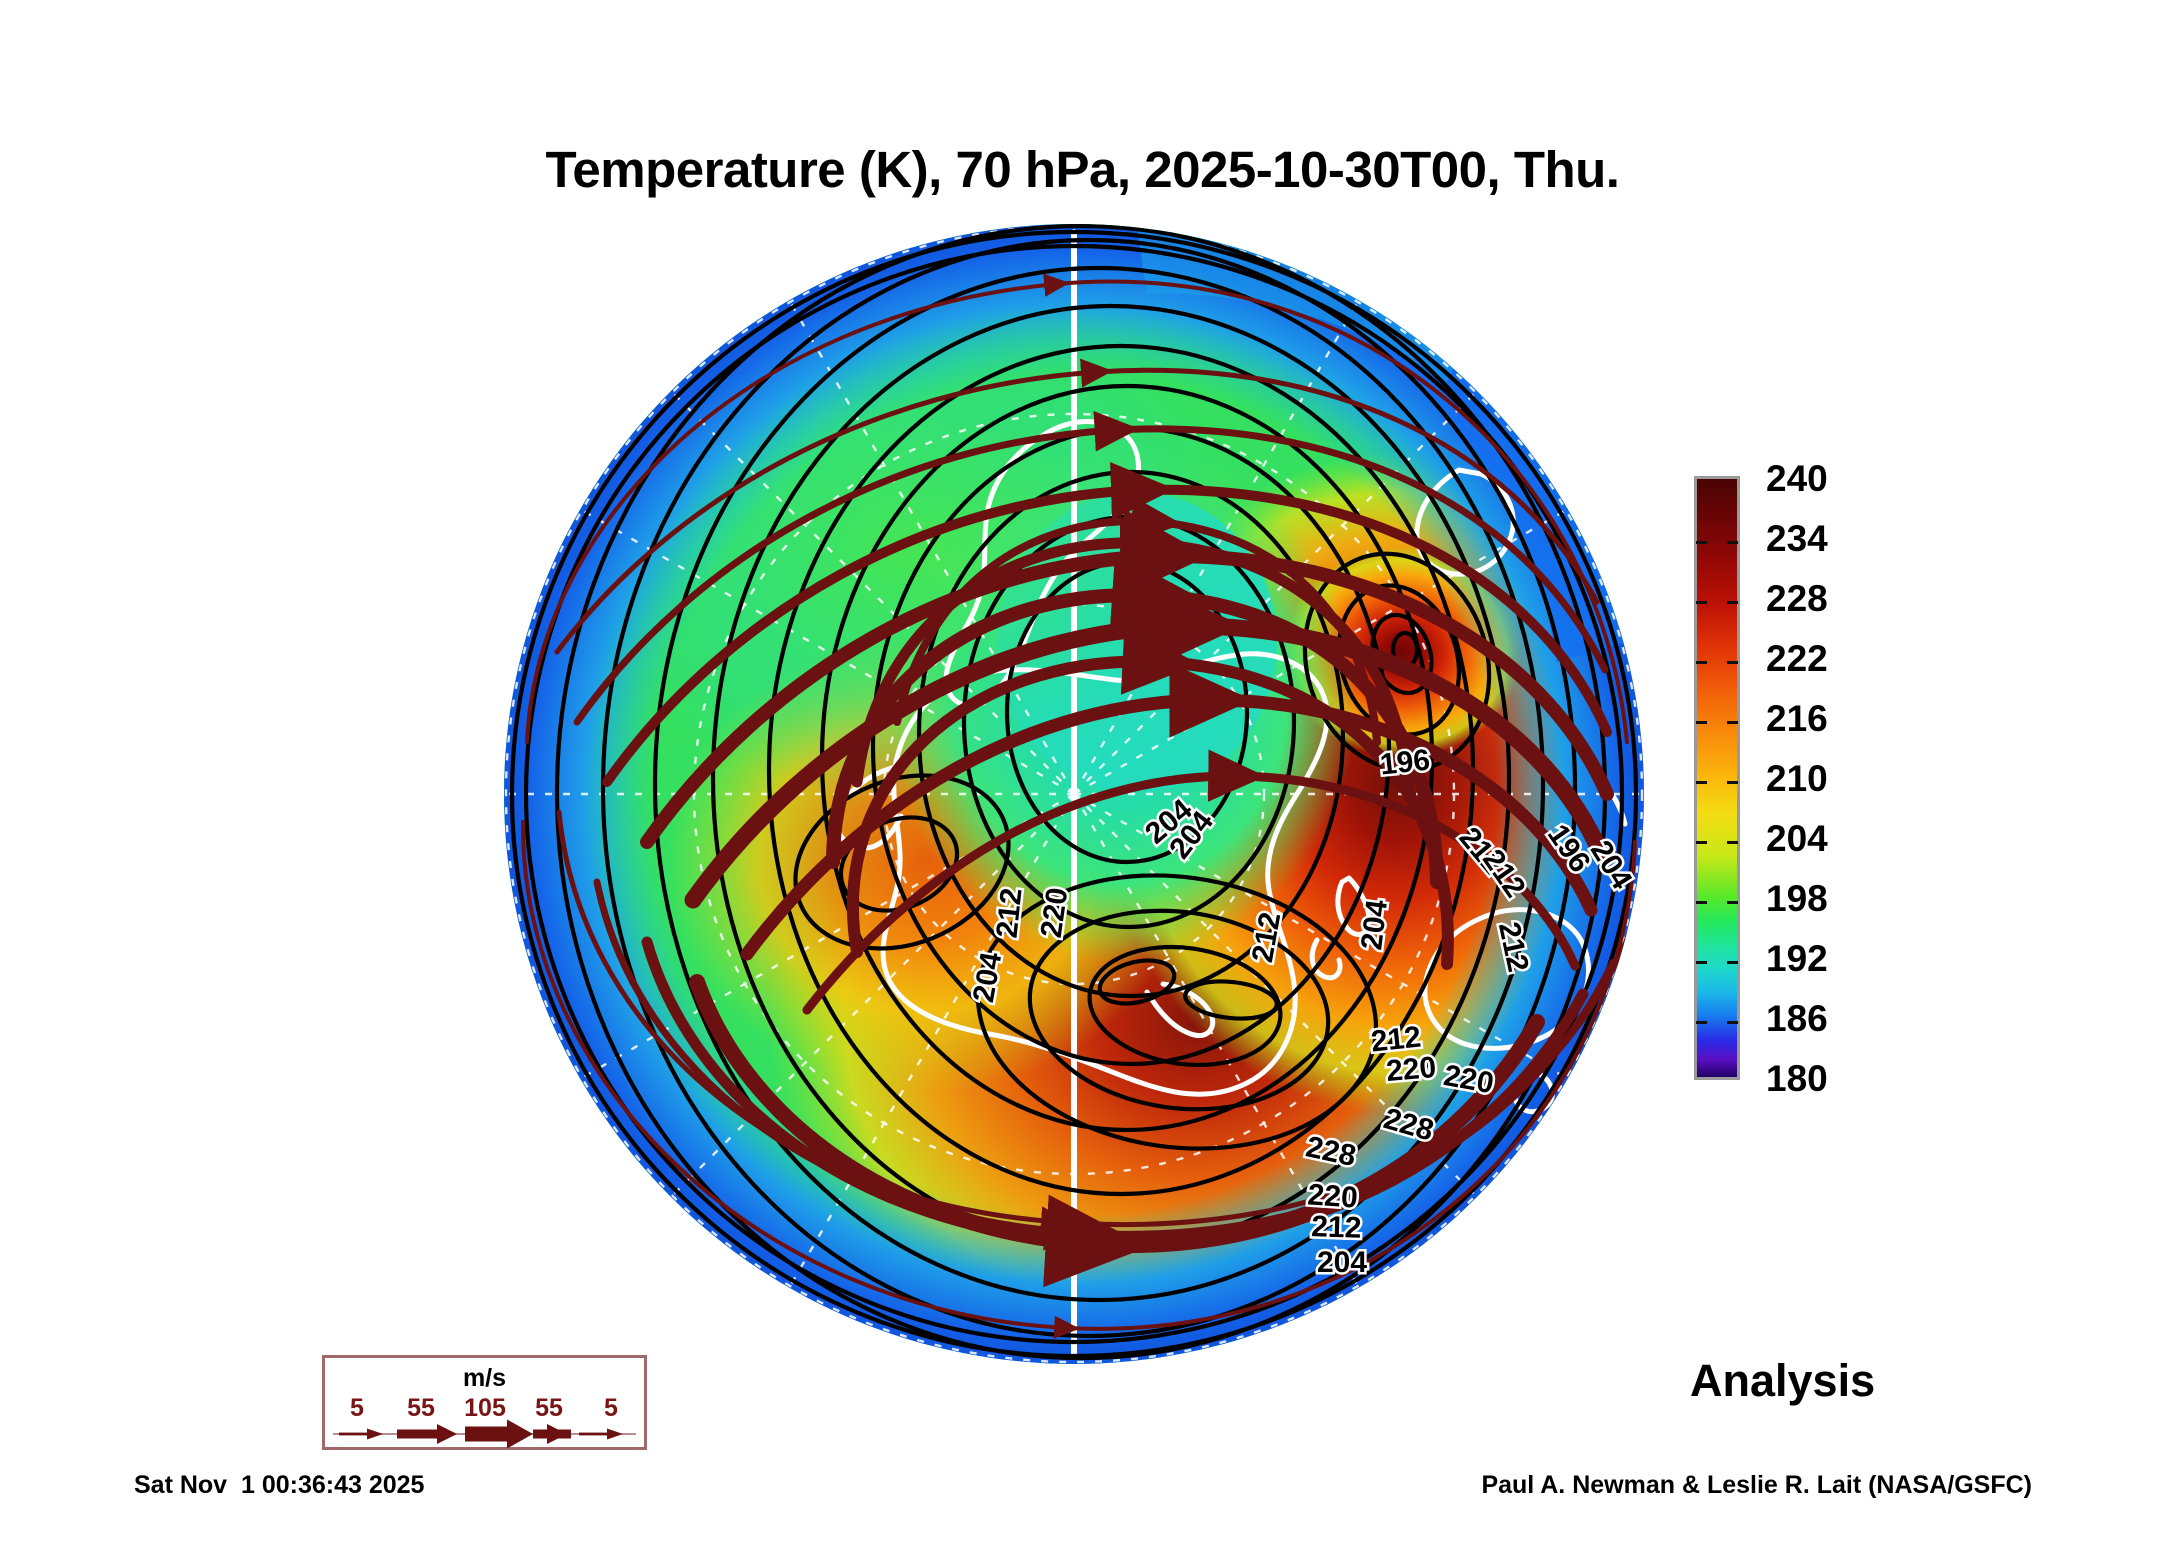 This screenshot has width=2165, height=1561. I want to click on wind-key-value: 105, so click(485, 1408).